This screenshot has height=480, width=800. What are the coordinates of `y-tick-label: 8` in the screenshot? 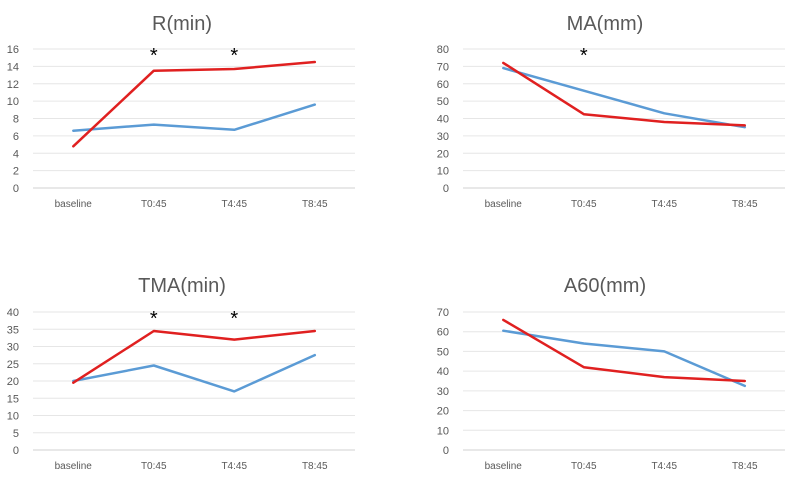 It's located at (16, 120).